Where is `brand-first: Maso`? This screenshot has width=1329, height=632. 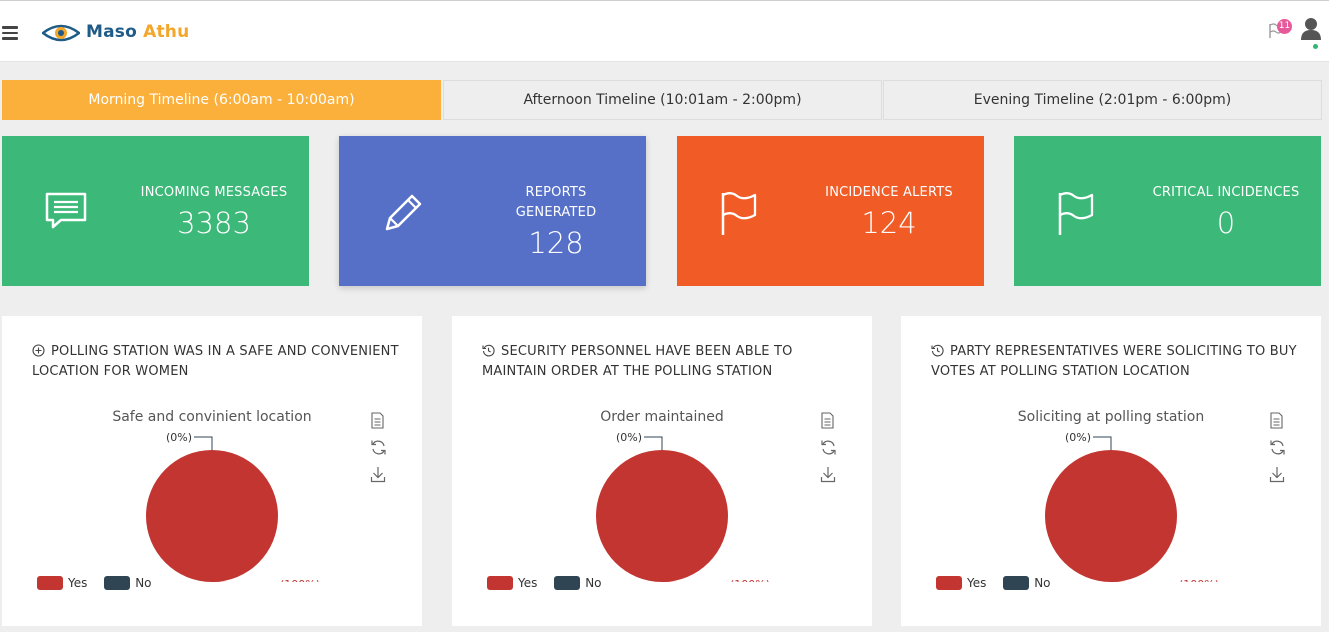
brand-first: Maso is located at coordinates (111, 32).